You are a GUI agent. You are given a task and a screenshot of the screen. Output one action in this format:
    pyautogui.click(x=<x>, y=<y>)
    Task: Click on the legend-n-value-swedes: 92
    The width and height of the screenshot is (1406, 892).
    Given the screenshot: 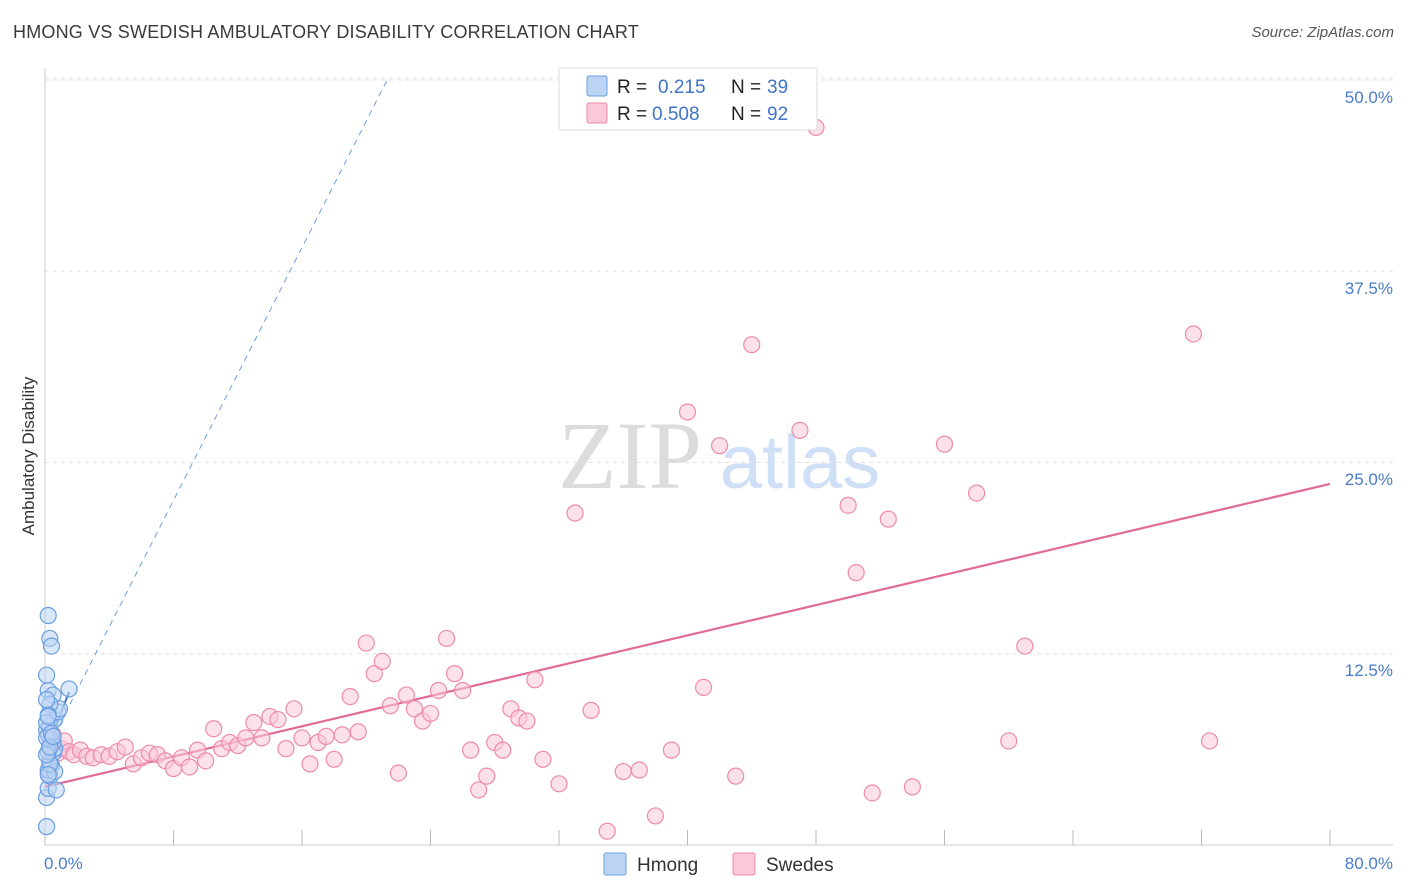 What is the action you would take?
    pyautogui.click(x=777, y=114)
    